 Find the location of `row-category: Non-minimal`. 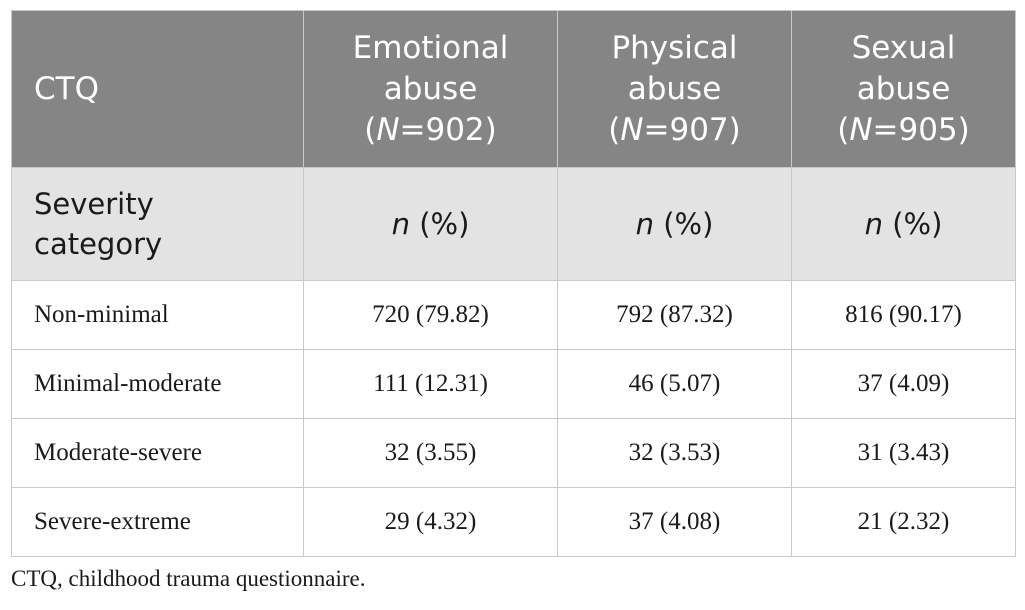

row-category: Non-minimal is located at coordinates (157, 315).